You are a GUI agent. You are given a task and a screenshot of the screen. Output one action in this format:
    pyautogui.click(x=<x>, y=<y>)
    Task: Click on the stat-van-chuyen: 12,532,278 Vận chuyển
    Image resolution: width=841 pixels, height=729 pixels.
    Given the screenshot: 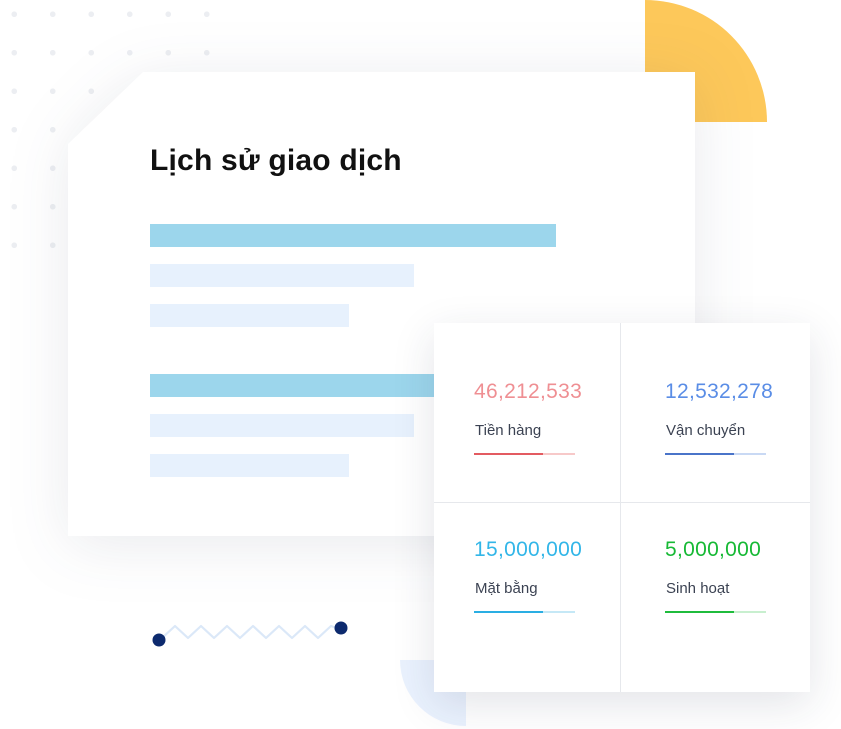 What is the action you would take?
    pyautogui.click(x=745, y=430)
    